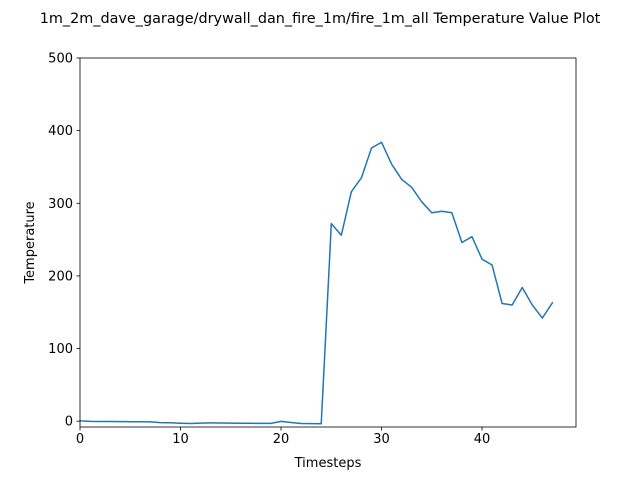 The height and width of the screenshot is (480, 640). What do you see at coordinates (60, 276) in the screenshot?
I see `y-tick-label: 200` at bounding box center [60, 276].